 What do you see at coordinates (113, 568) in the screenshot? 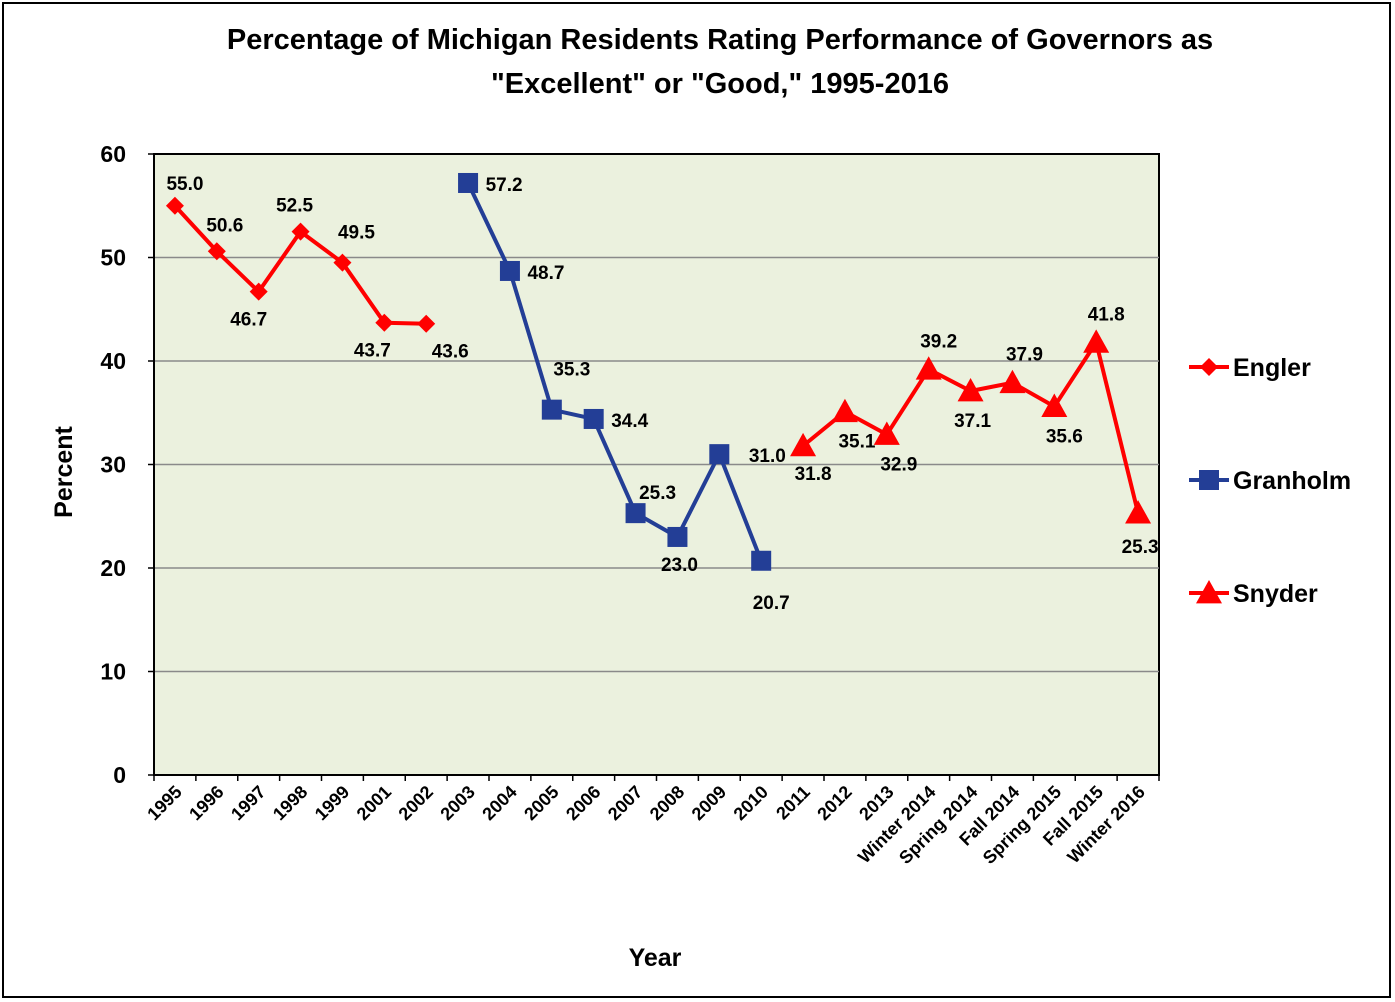
I see `y-tick-label: 20` at bounding box center [113, 568].